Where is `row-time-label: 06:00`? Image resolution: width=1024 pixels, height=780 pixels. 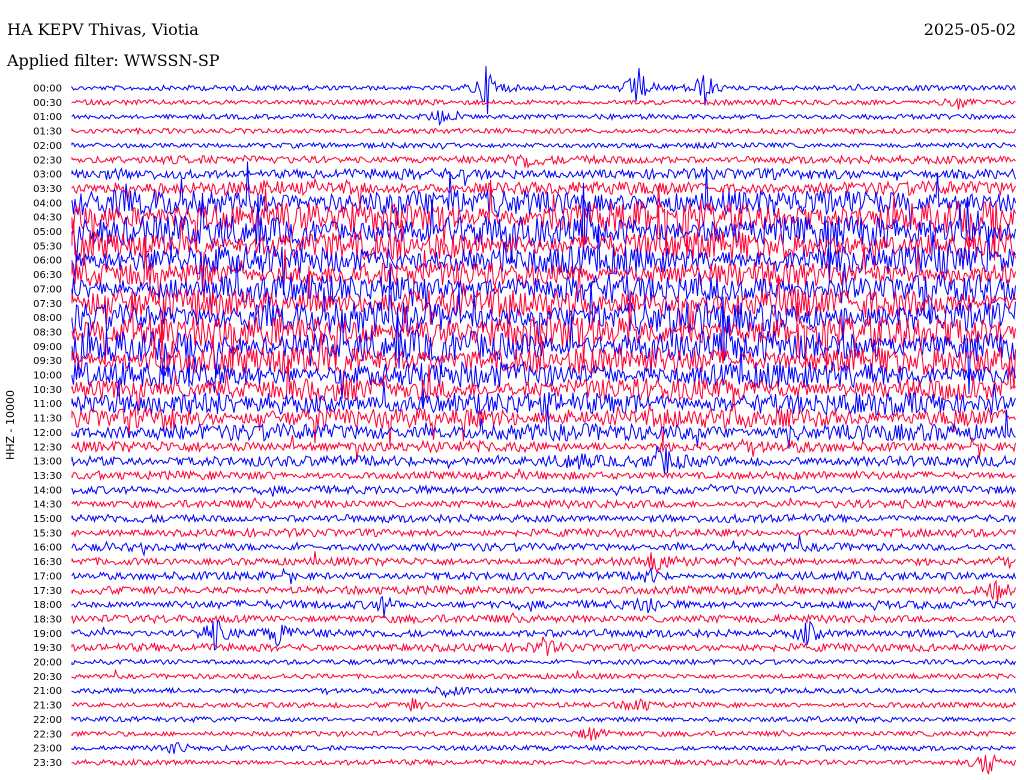
row-time-label: 06:00 is located at coordinates (47, 261).